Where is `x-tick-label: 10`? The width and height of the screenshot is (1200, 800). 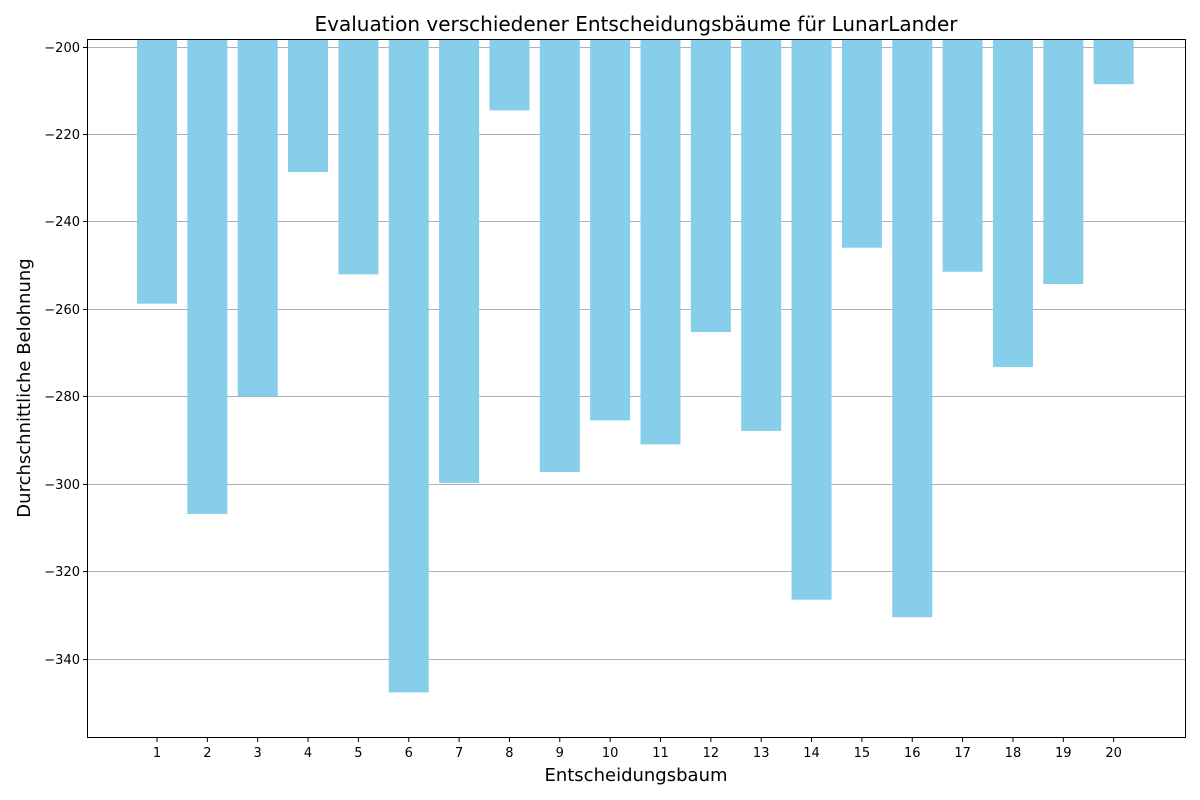
x-tick-label: 10 is located at coordinates (610, 753).